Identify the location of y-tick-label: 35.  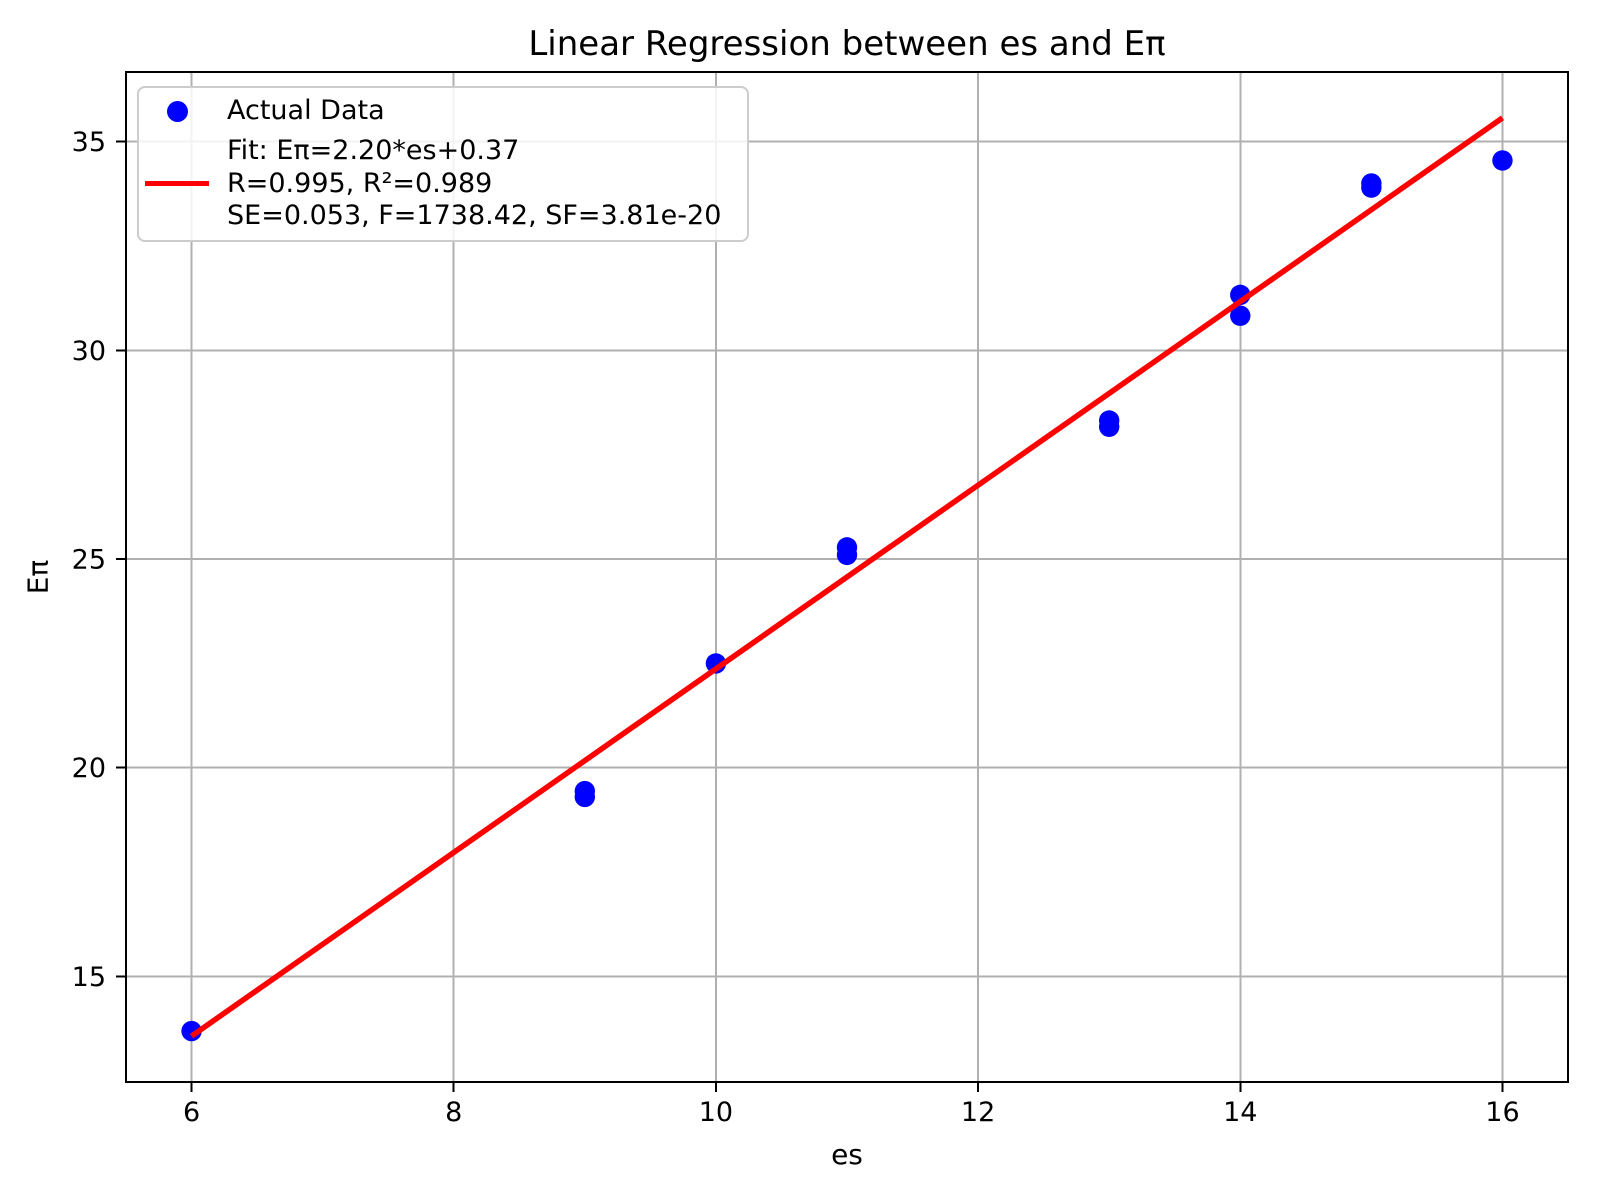
(89, 142).